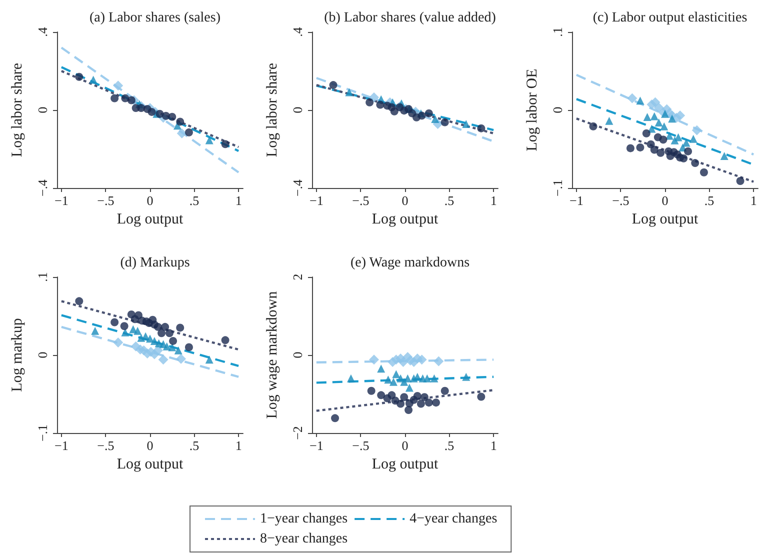 The image size is (774, 557). Describe the element at coordinates (18, 355) in the screenshot. I see `y-axis-title: Log markup` at that location.